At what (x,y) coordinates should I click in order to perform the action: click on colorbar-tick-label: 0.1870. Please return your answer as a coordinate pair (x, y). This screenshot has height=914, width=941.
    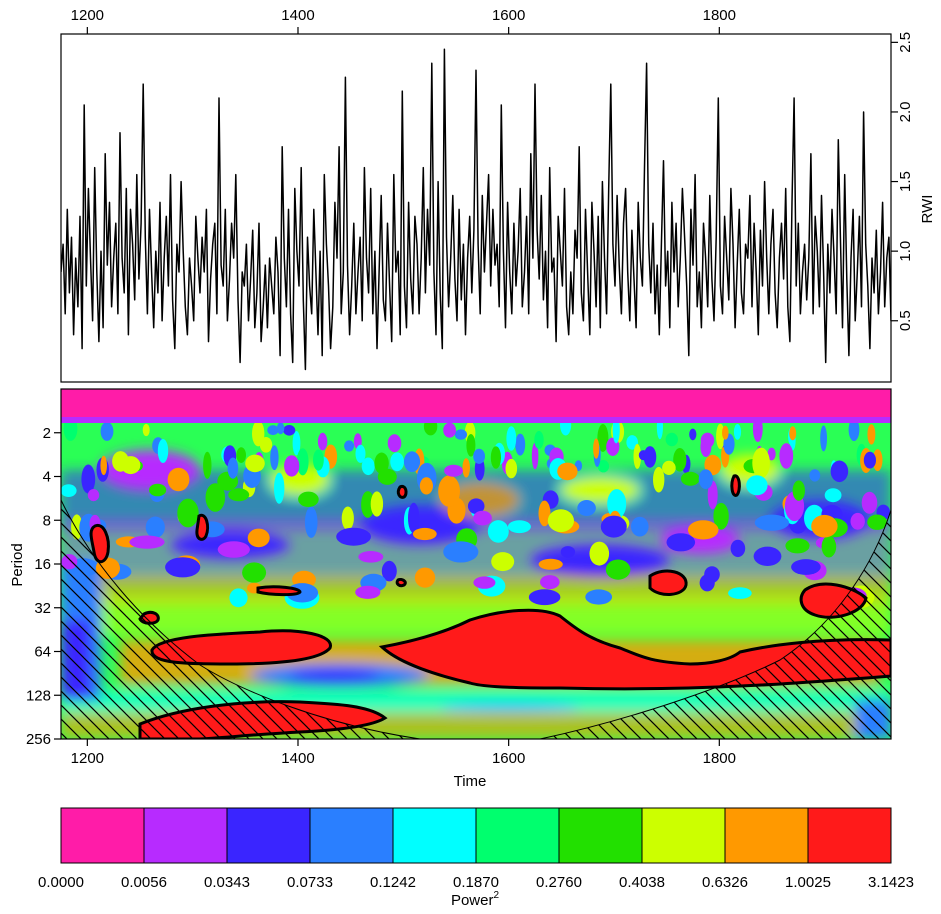
    Looking at the image, I should click on (476, 882).